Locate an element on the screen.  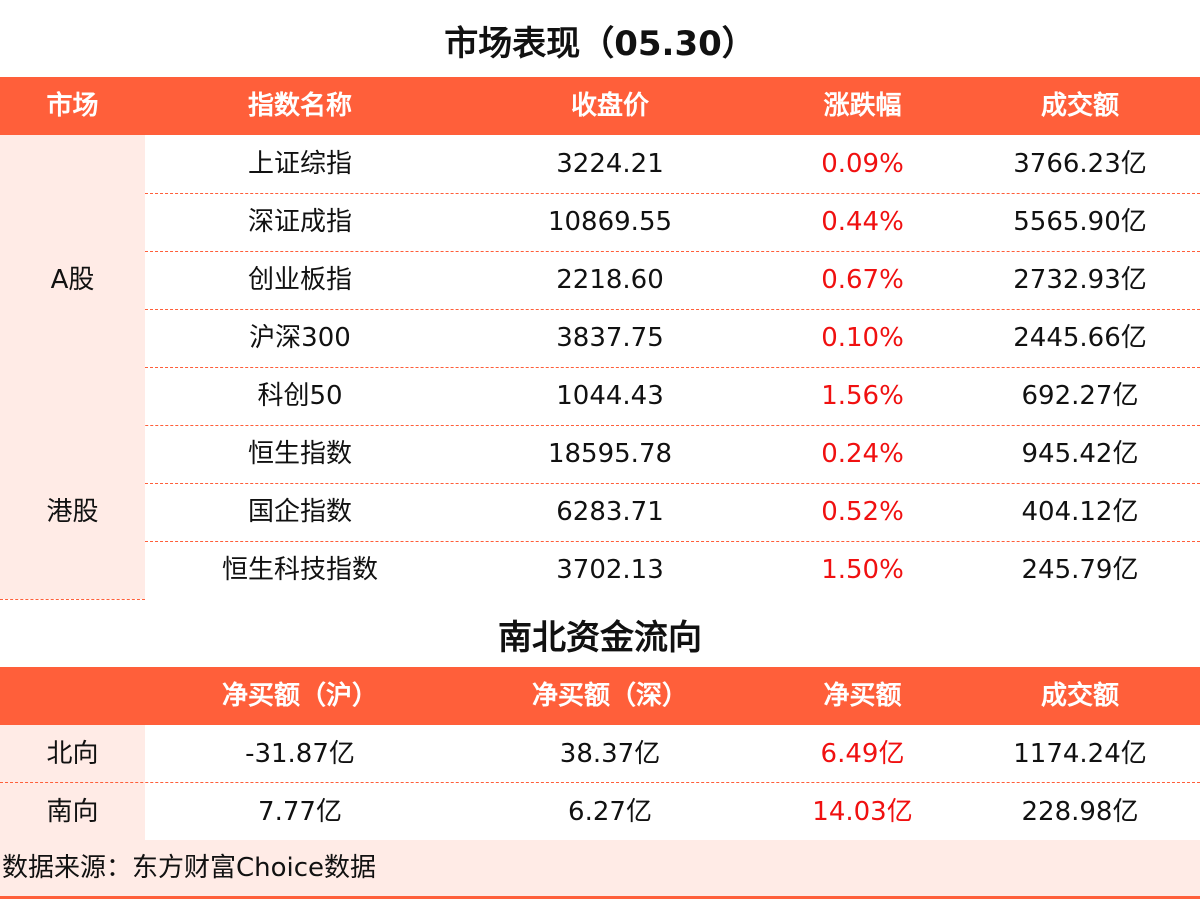
source-note: 数据来源：东方财富Choice数据 is located at coordinates (600, 869).